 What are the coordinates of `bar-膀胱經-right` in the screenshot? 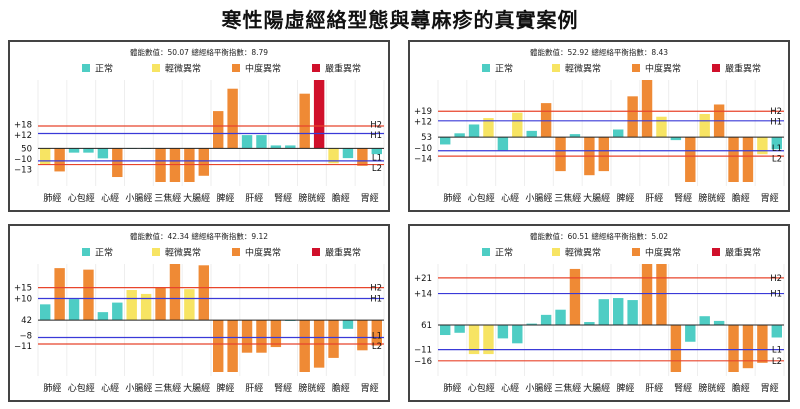 It's located at (319, 114).